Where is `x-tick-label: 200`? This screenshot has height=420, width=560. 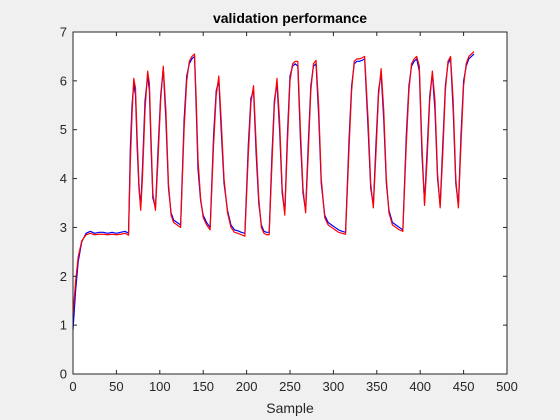
x-tick-label: 200 is located at coordinates (247, 386).